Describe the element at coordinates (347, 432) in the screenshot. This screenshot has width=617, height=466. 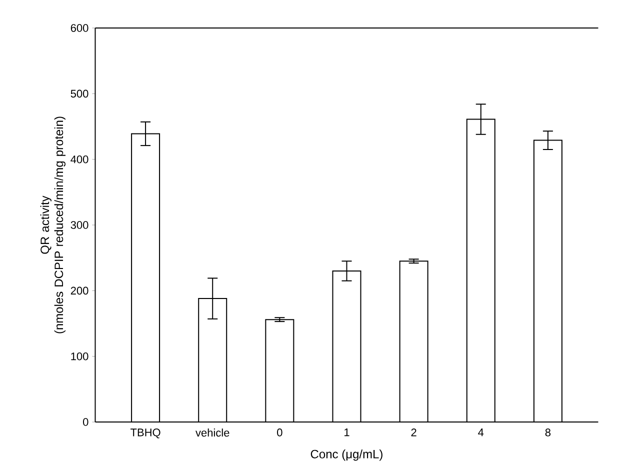
I see `x-tick-label: 1` at that location.